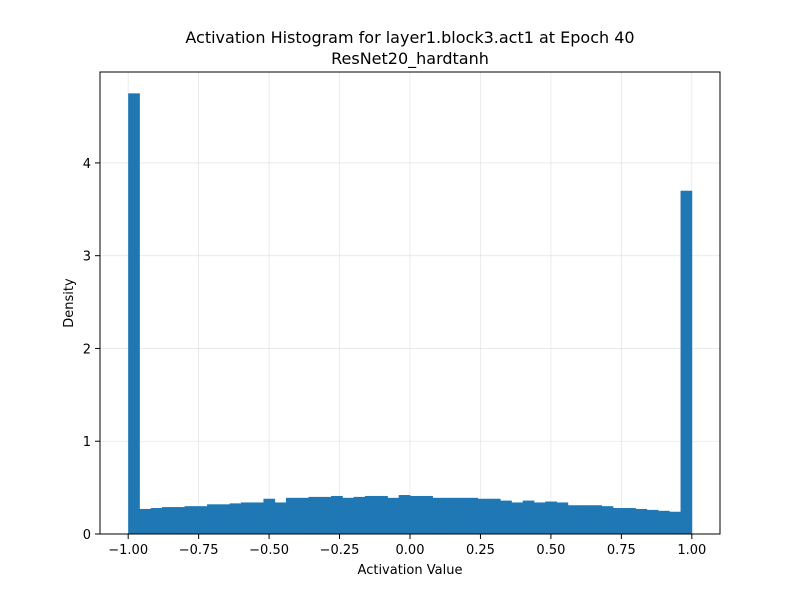  What do you see at coordinates (87, 349) in the screenshot?
I see `y-tick-label: 2` at bounding box center [87, 349].